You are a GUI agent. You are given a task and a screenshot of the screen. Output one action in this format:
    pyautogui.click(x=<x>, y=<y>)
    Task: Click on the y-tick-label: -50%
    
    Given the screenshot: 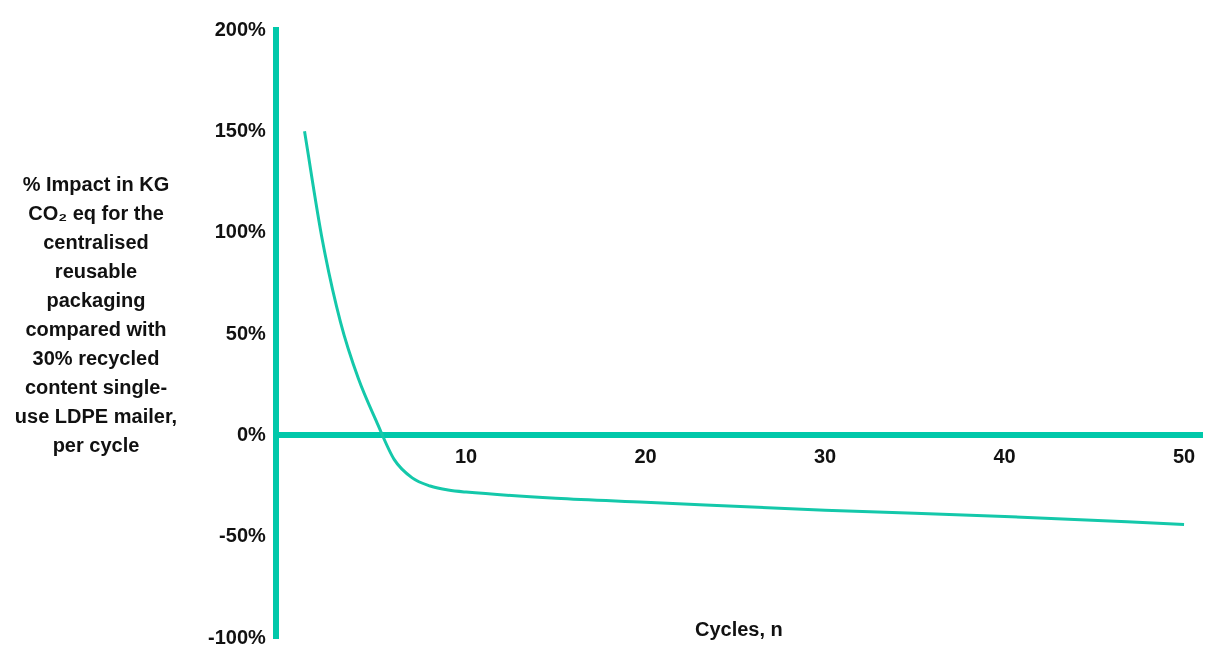 What is the action you would take?
    pyautogui.click(x=243, y=535)
    